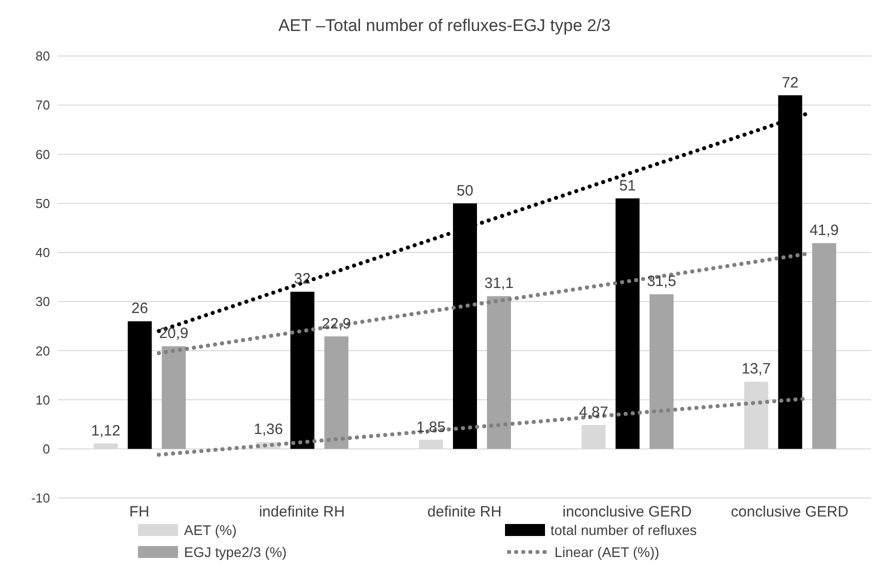 The image size is (889, 568). Describe the element at coordinates (139, 512) in the screenshot. I see `x-tick-label: FH` at that location.